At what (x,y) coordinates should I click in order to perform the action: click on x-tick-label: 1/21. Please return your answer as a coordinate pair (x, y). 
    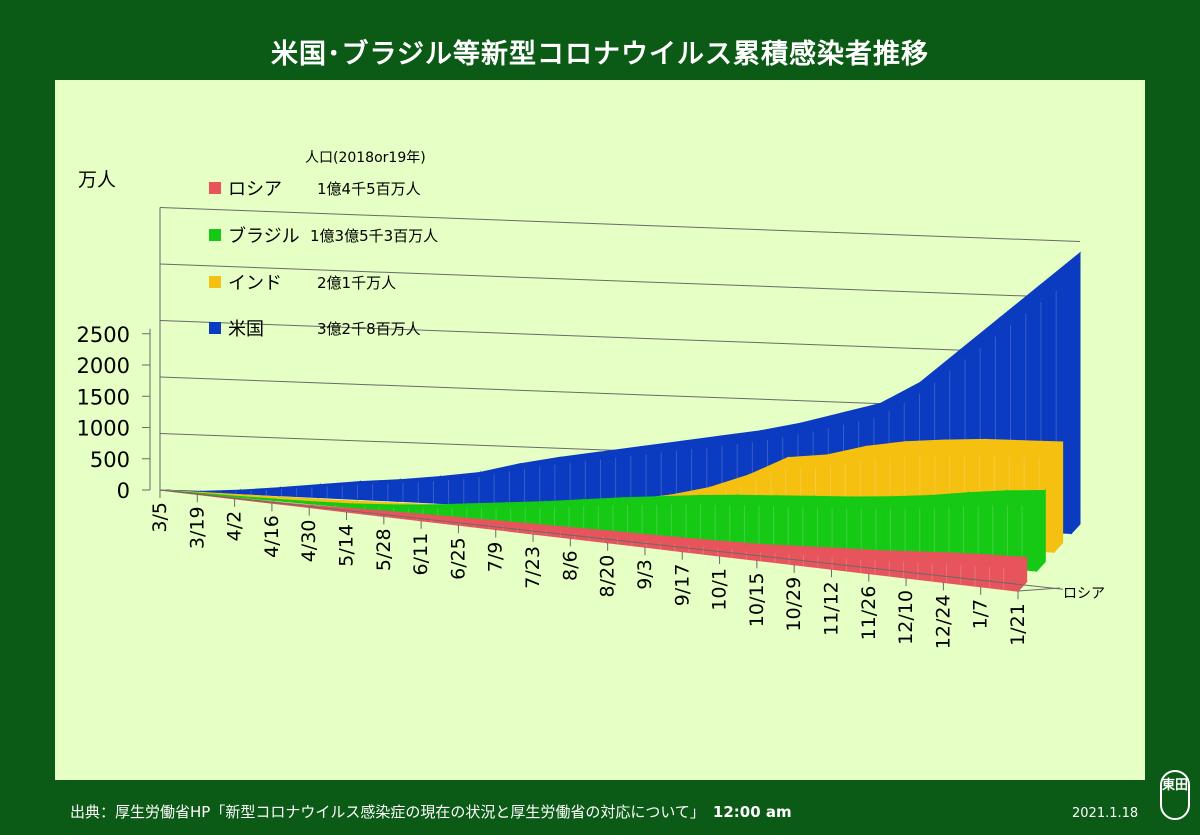
    Looking at the image, I should click on (1018, 624).